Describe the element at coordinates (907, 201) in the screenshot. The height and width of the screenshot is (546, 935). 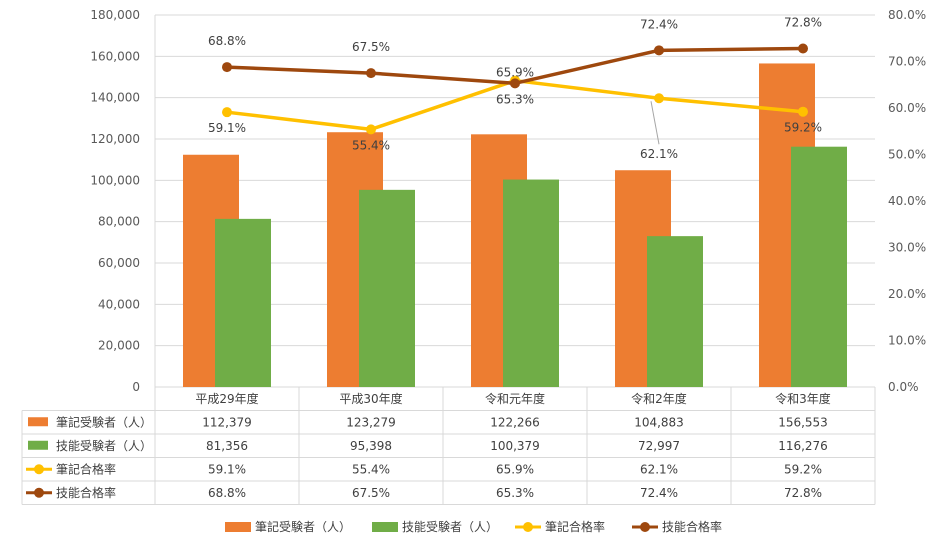
I see `y-right-tick-label: 40.0%` at that location.